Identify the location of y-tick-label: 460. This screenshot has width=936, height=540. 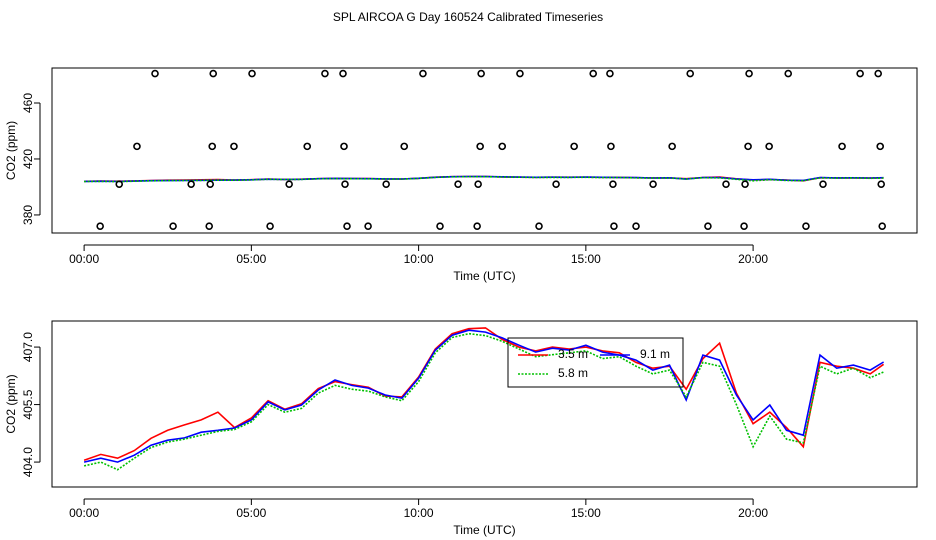
(28, 103).